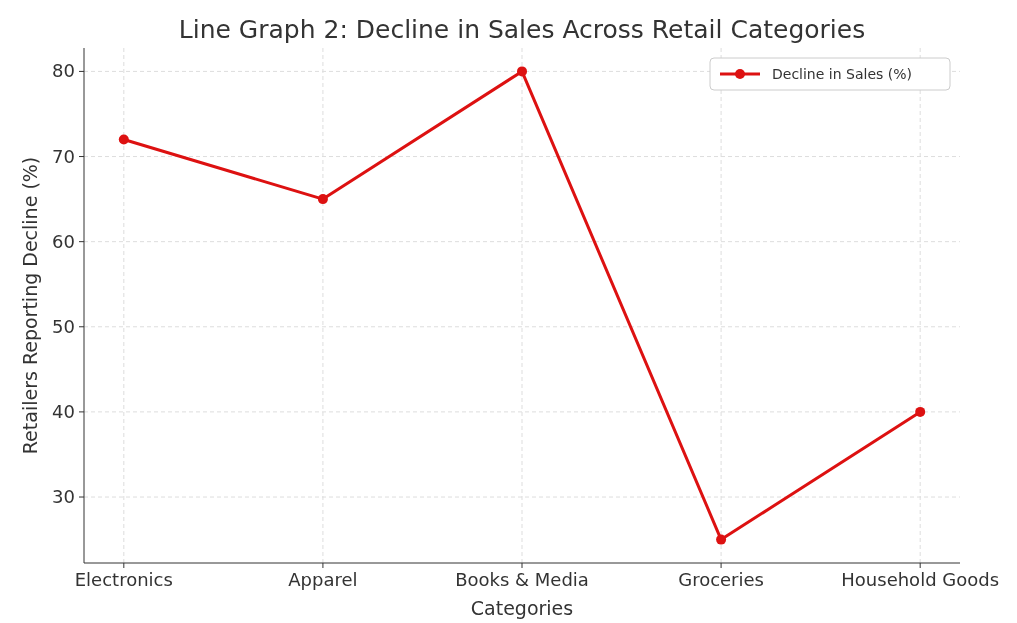 The height and width of the screenshot is (623, 1017). What do you see at coordinates (920, 579) in the screenshot?
I see `x-tick-label: Household Goods` at bounding box center [920, 579].